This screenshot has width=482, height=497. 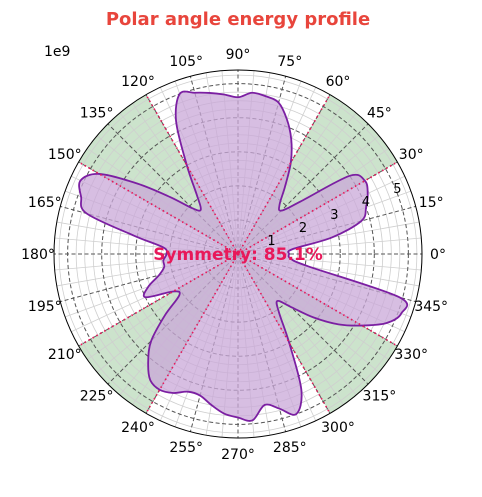 What do you see at coordinates (238, 19) in the screenshot?
I see `chart-title: Polar angle energy profile` at bounding box center [238, 19].